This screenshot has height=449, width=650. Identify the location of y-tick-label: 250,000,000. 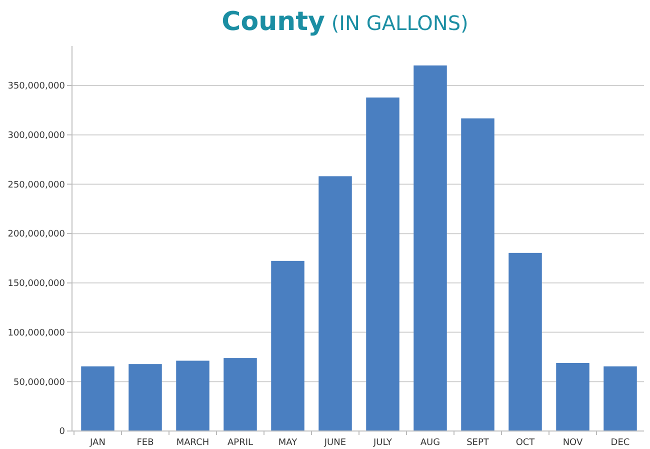
(37, 185).